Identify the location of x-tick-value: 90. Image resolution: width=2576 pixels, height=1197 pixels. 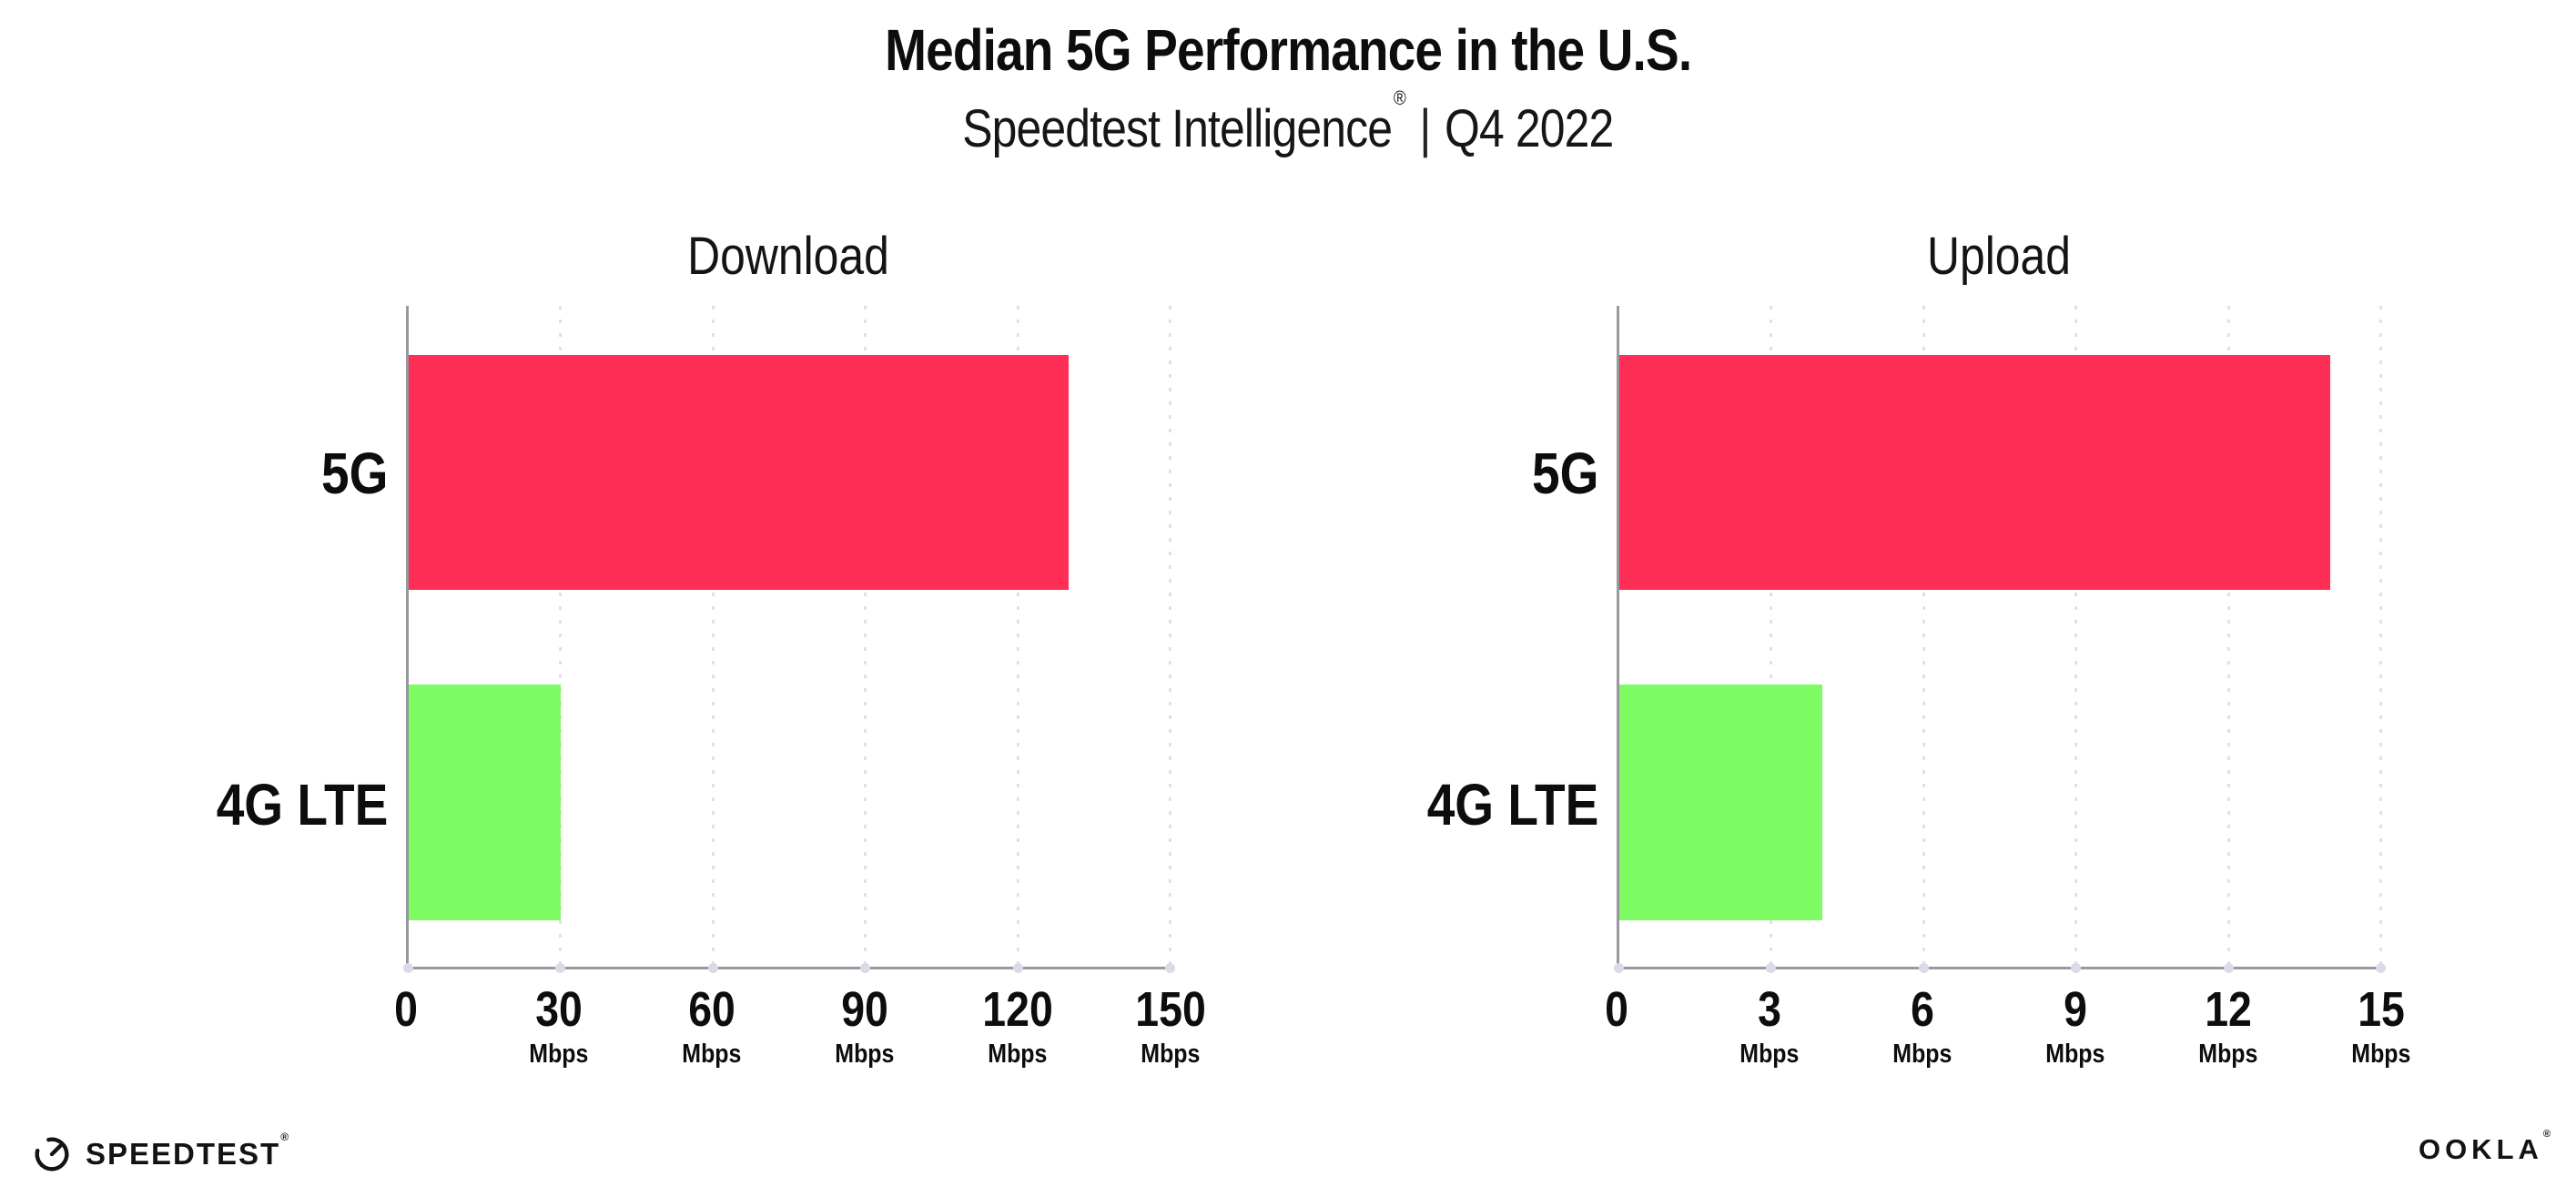
(864, 1010).